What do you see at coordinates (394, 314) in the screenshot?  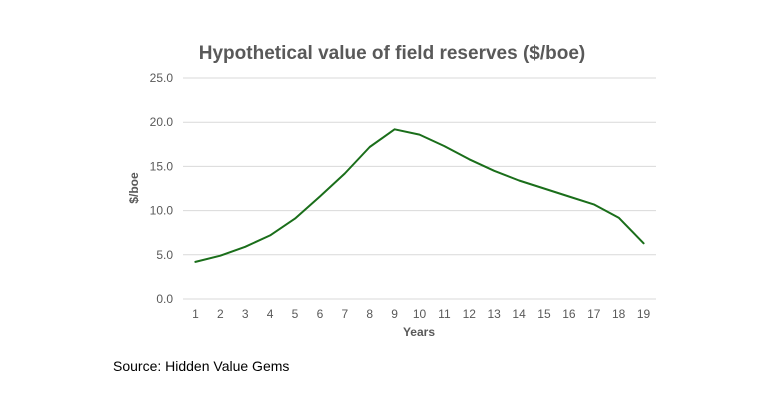 I see `x-tick-label: 9` at bounding box center [394, 314].